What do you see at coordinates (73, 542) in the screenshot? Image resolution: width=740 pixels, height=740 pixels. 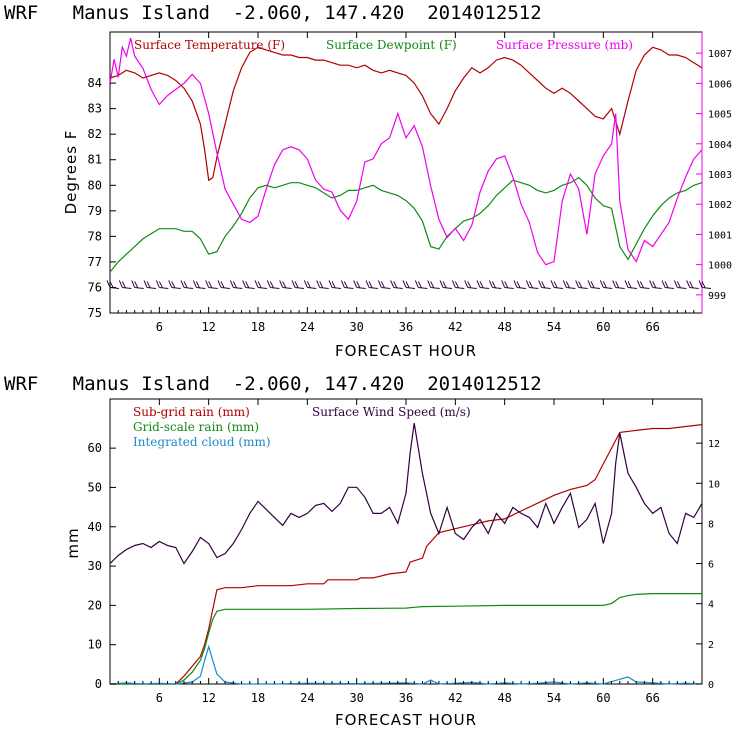 I see `panel2-y-axis-label: mm` at bounding box center [73, 542].